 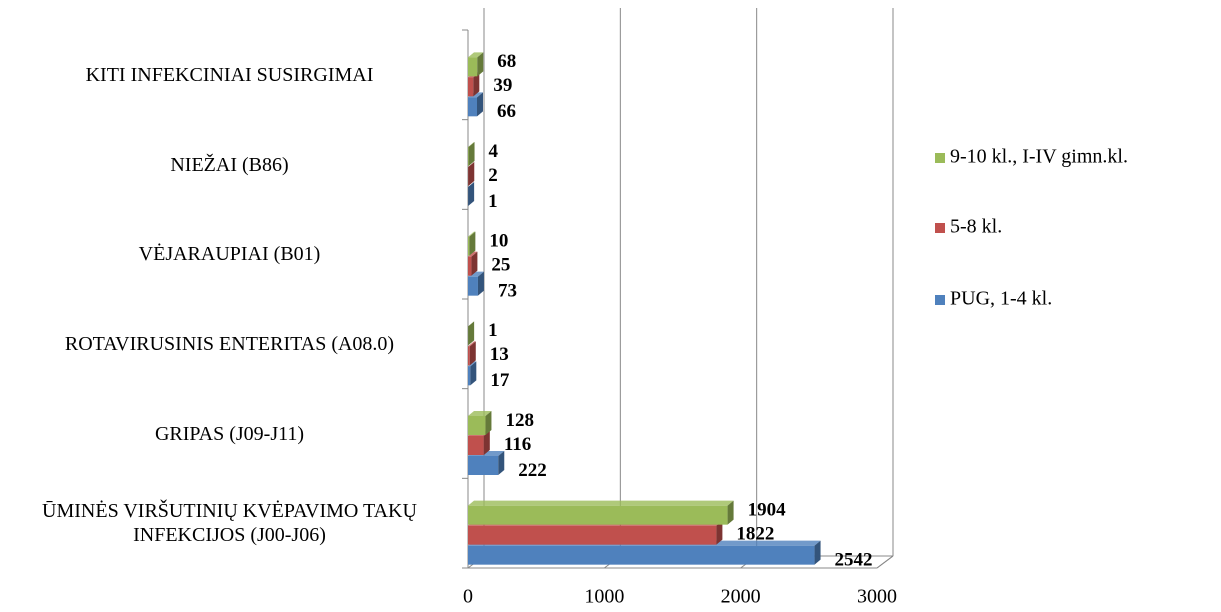 I want to click on x-tick-label: 1000, so click(x=604, y=597).